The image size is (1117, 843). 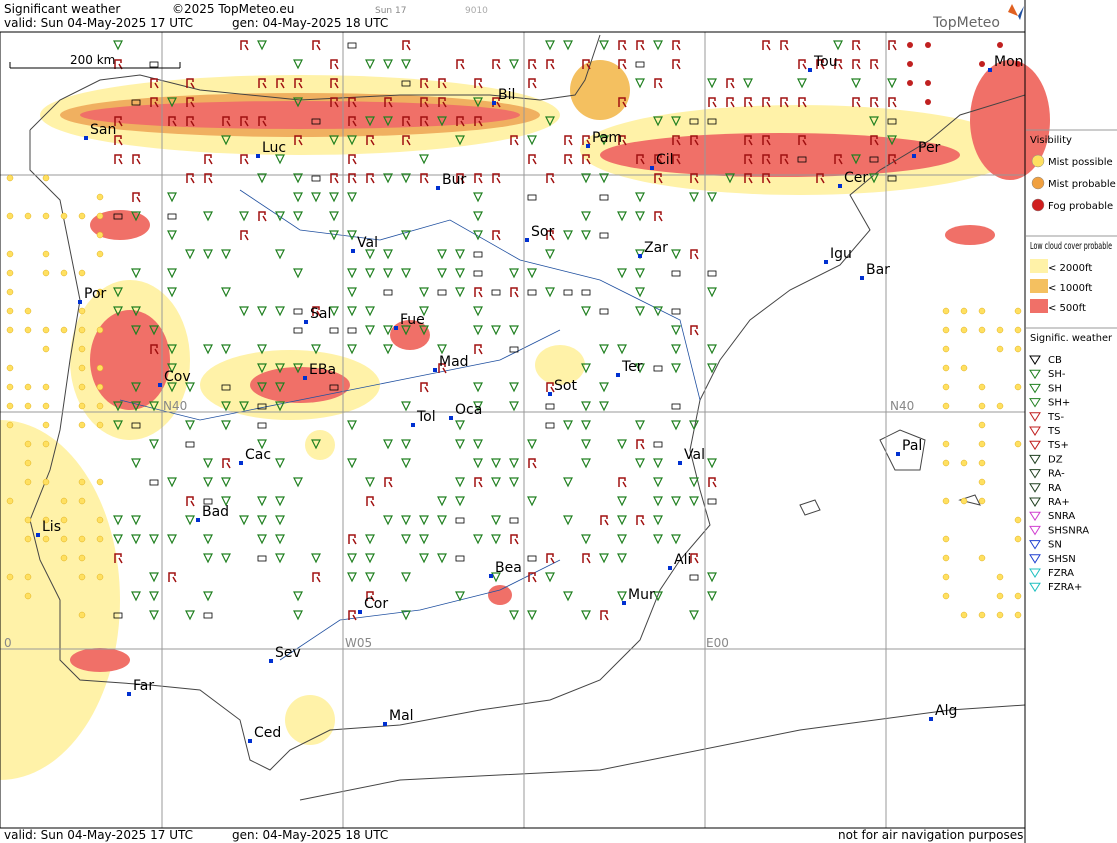 What do you see at coordinates (1057, 374) in the screenshot?
I see `legend-item: SH-` at bounding box center [1057, 374].